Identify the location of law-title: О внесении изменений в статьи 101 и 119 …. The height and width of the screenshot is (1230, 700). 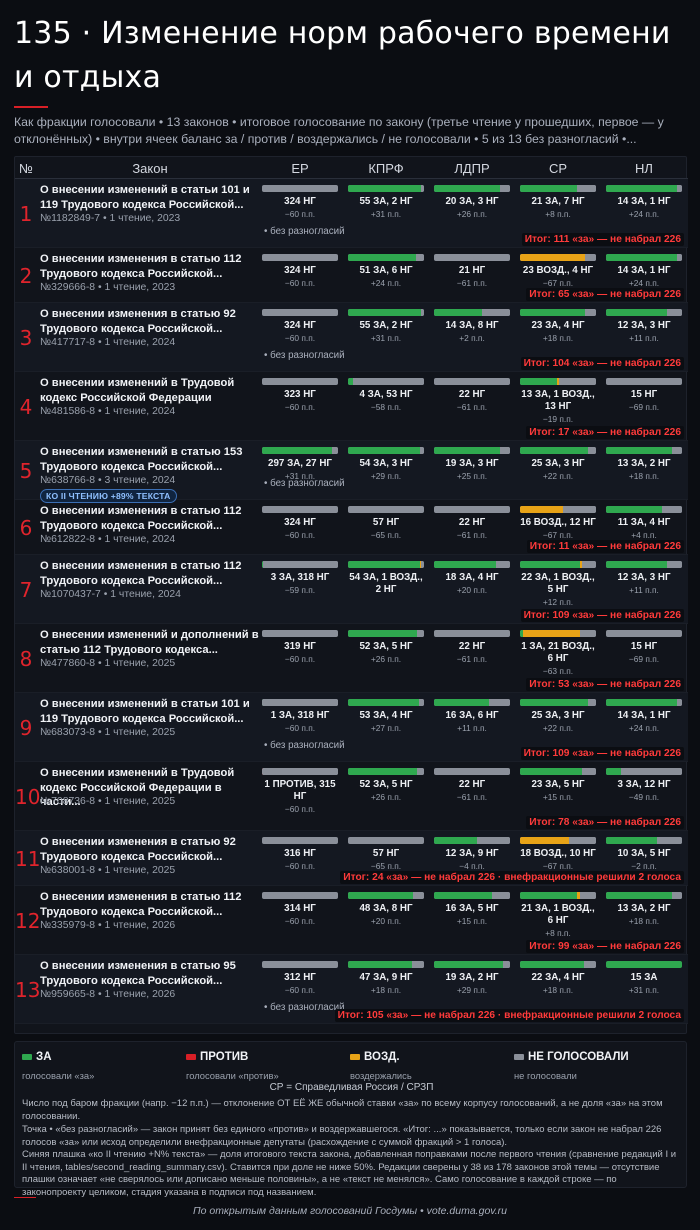
(145, 711).